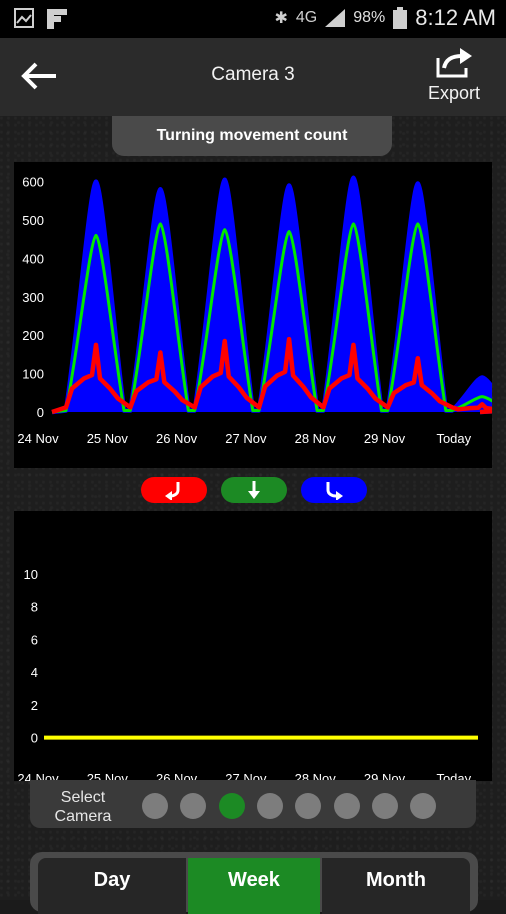  Describe the element at coordinates (253, 804) in the screenshot. I see `camera-selector: Select Camera` at that location.